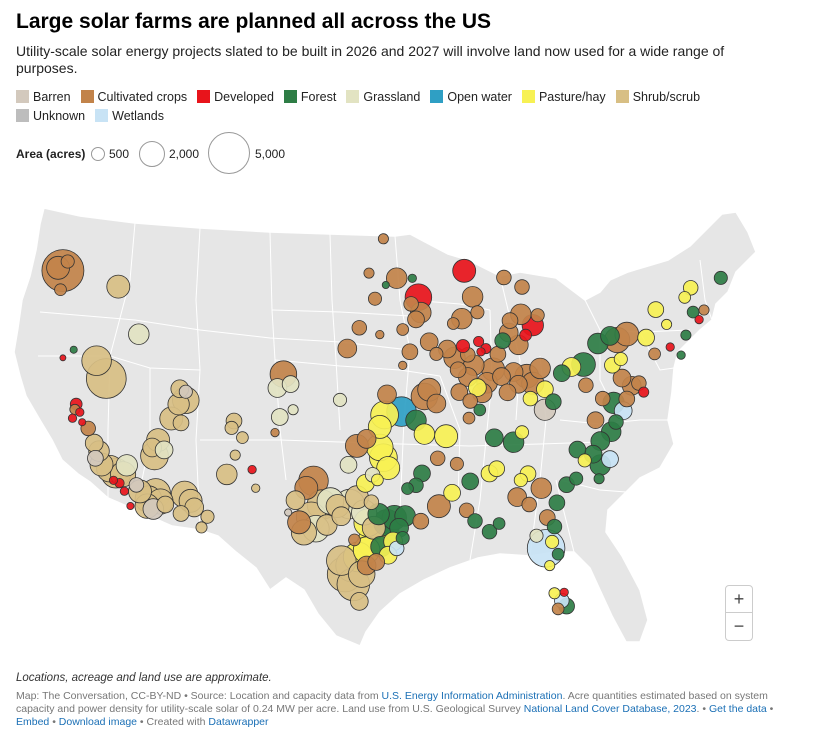  What do you see at coordinates (739, 627) in the screenshot?
I see `zoom-out-button: −` at bounding box center [739, 627].